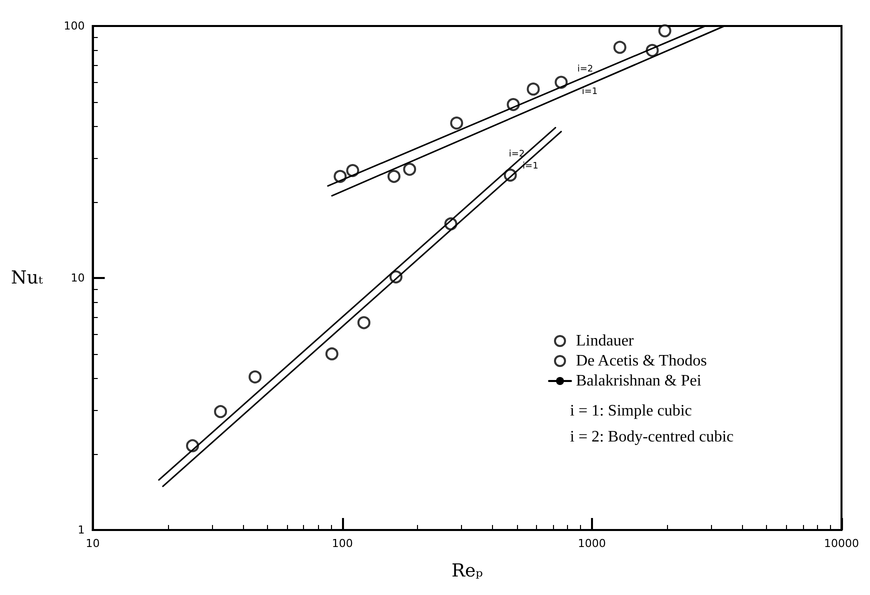  Describe the element at coordinates (605, 341) in the screenshot. I see `legend-label: Lindauer` at that location.